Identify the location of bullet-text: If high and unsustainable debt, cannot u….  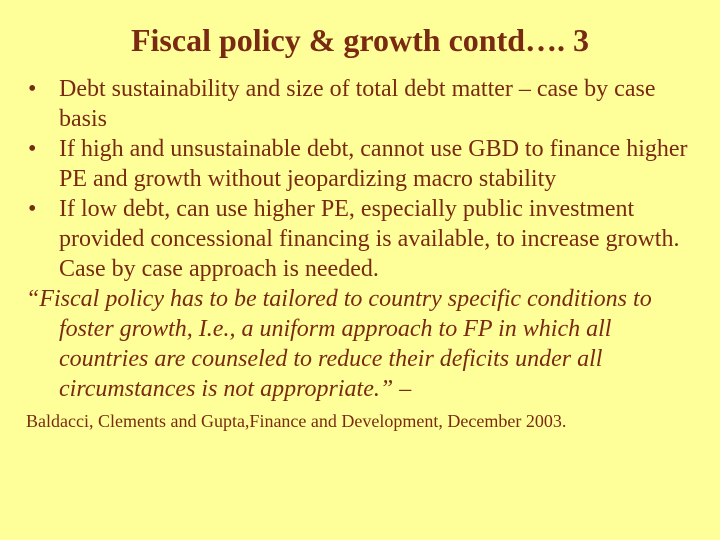
(373, 164).